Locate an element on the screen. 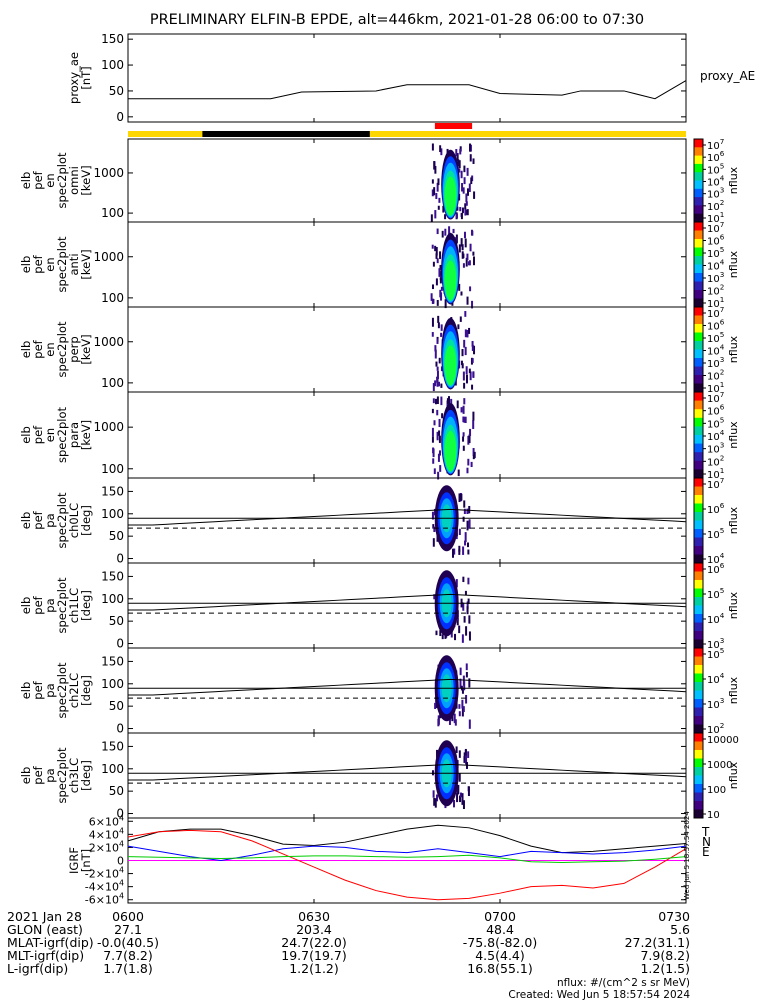  units-note: nflux: #/(cm^2 s sr MeV) is located at coordinates (623, 983).